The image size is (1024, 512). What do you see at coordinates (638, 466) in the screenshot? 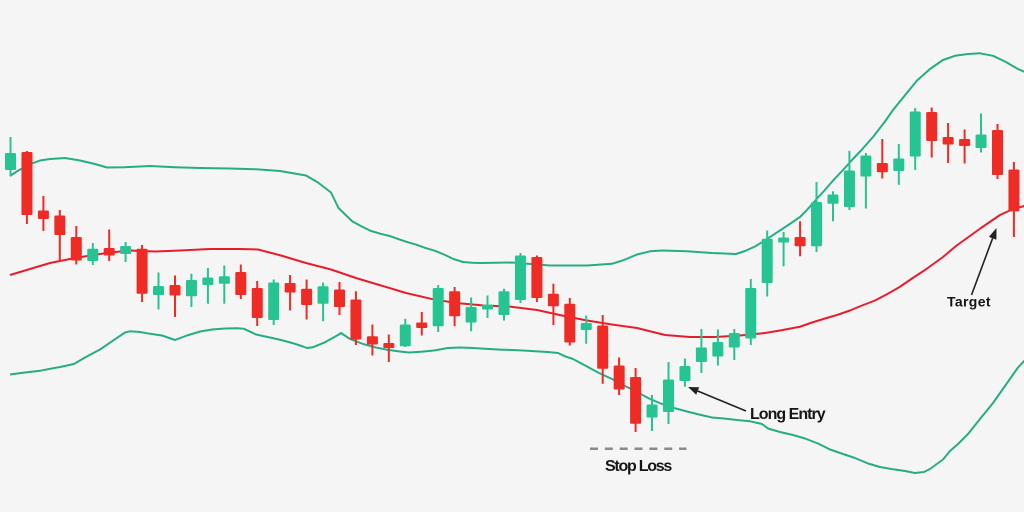
I see `svg-text: Stop Loss` at bounding box center [638, 466].